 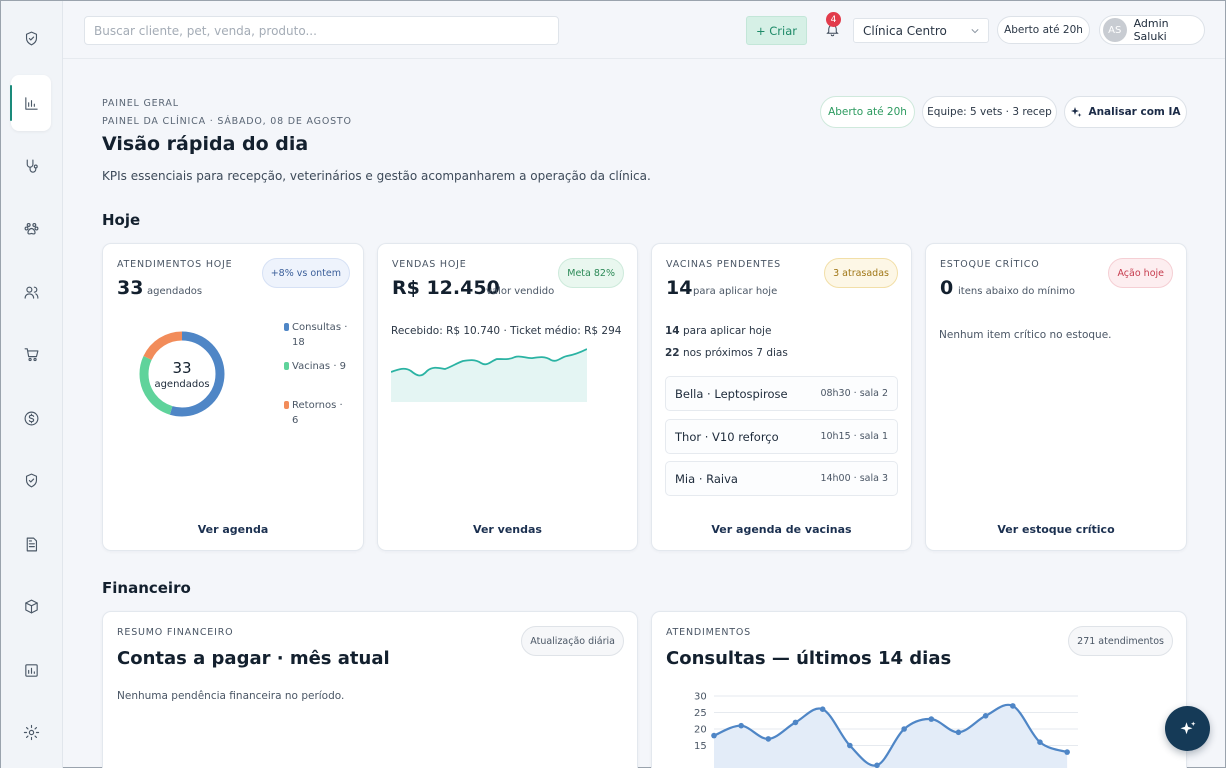 What do you see at coordinates (140, 103) in the screenshot?
I see `page-eyebrow: PAINEL GERAL` at bounding box center [140, 103].